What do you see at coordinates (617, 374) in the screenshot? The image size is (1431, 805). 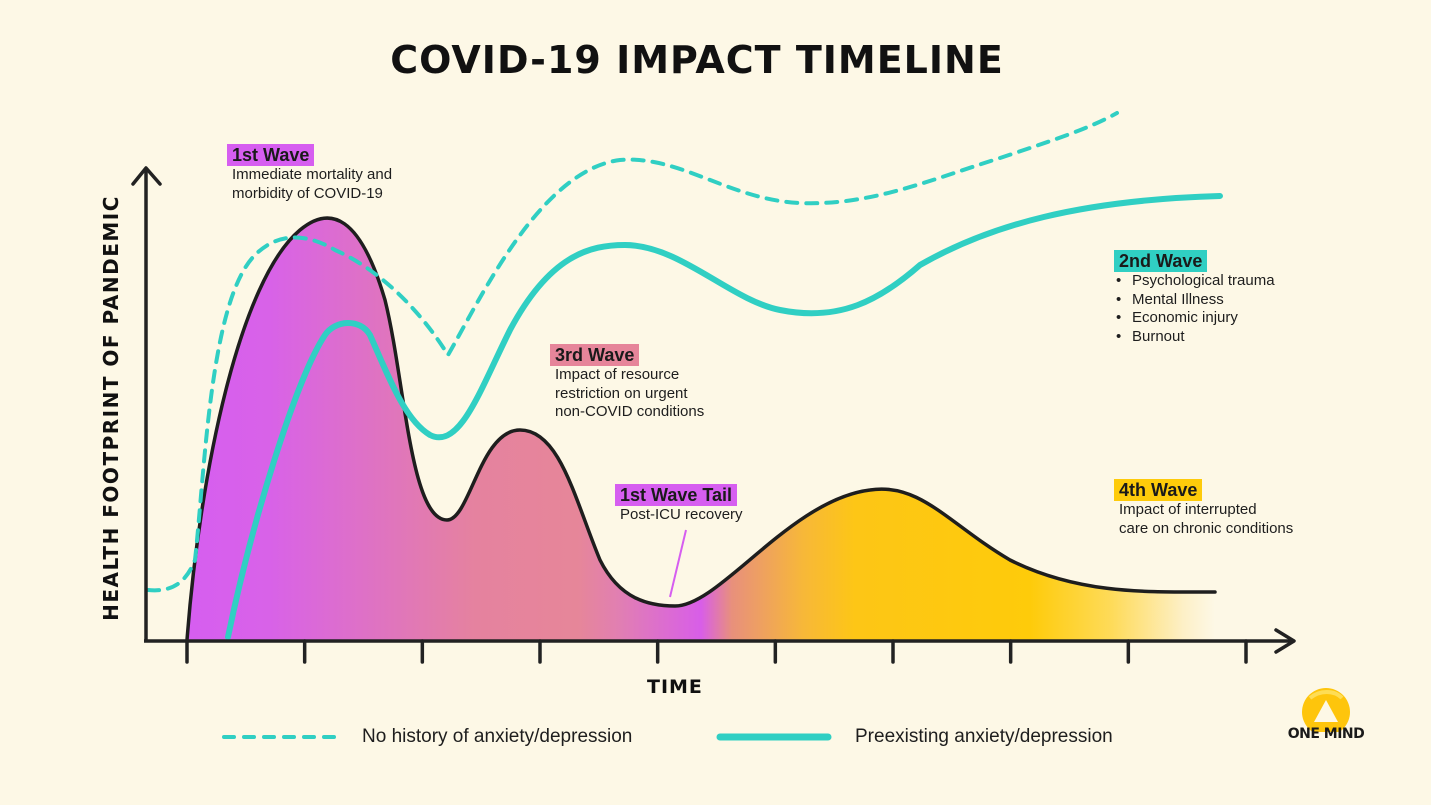 I see `annotation-3rd-wave-line1: Impact of resource` at bounding box center [617, 374].